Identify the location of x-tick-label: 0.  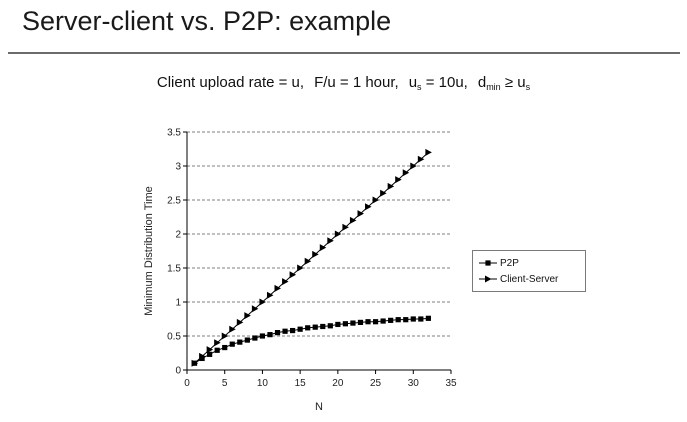
(187, 383).